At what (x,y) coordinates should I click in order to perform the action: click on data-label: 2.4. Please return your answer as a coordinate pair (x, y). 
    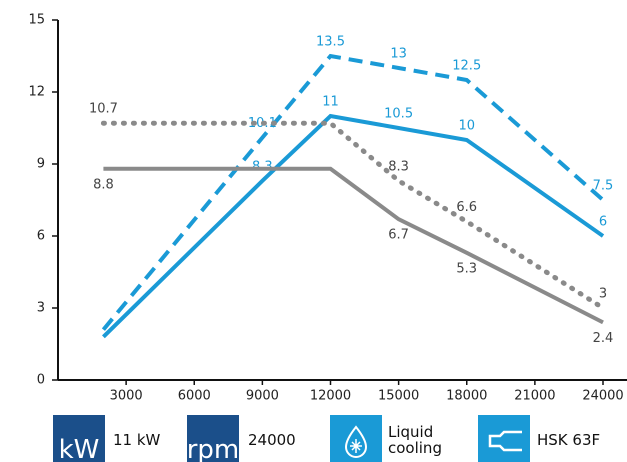
    Looking at the image, I should click on (603, 338).